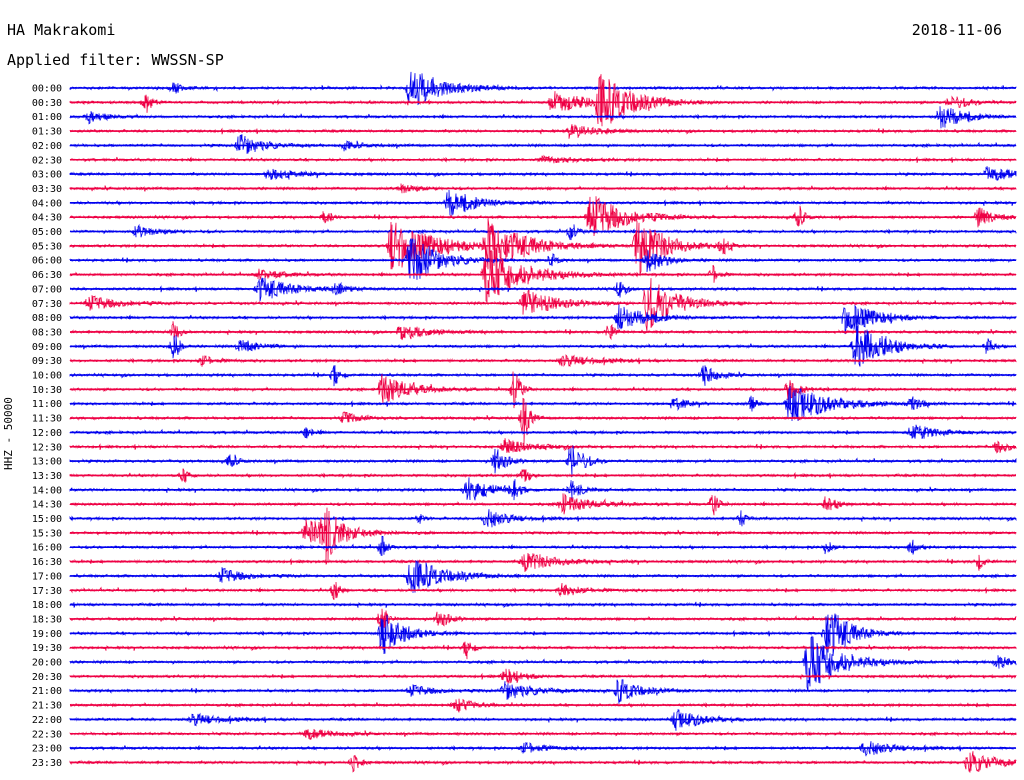 This screenshot has height=780, width=1024. What do you see at coordinates (47, 203) in the screenshot?
I see `tick-label: 04:00` at bounding box center [47, 203].